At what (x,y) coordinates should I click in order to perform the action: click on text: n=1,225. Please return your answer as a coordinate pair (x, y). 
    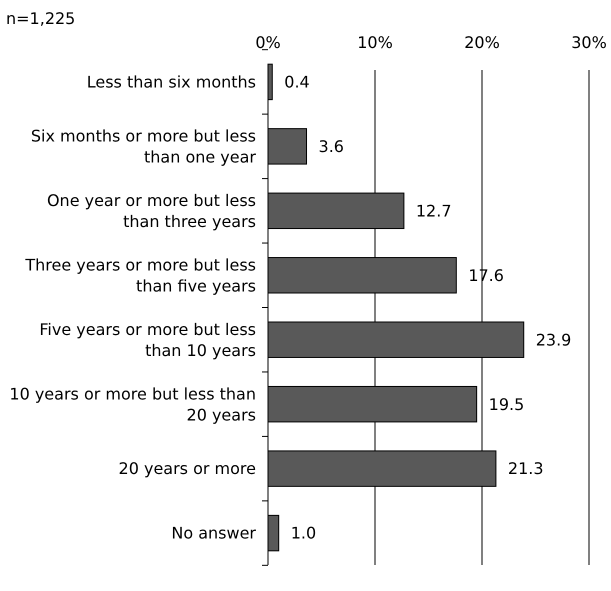
    Looking at the image, I should click on (41, 18).